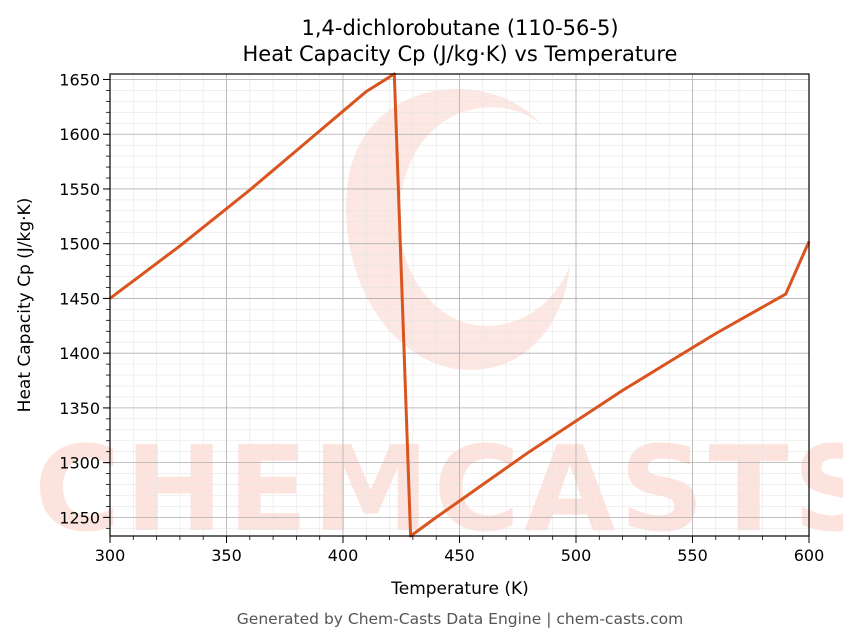 The width and height of the screenshot is (843, 644). Describe the element at coordinates (459, 589) in the screenshot. I see `x-axis-label: Temperature (K)` at that location.